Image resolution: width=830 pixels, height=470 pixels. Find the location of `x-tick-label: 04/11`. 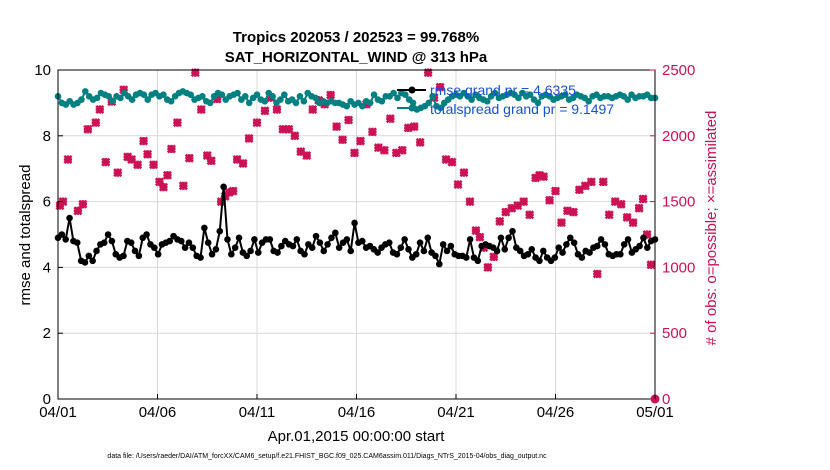

x-tick-label: 04/11 is located at coordinates (257, 412).